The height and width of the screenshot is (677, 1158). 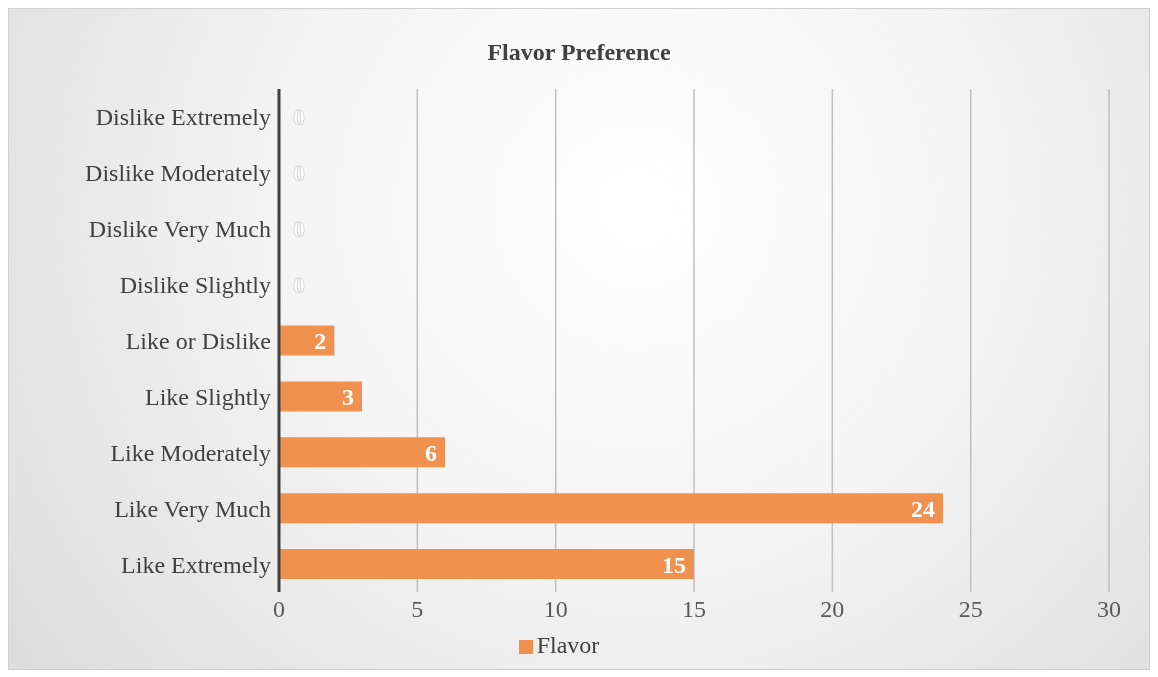 What do you see at coordinates (568, 645) in the screenshot?
I see `legend-label: Flavor` at bounding box center [568, 645].